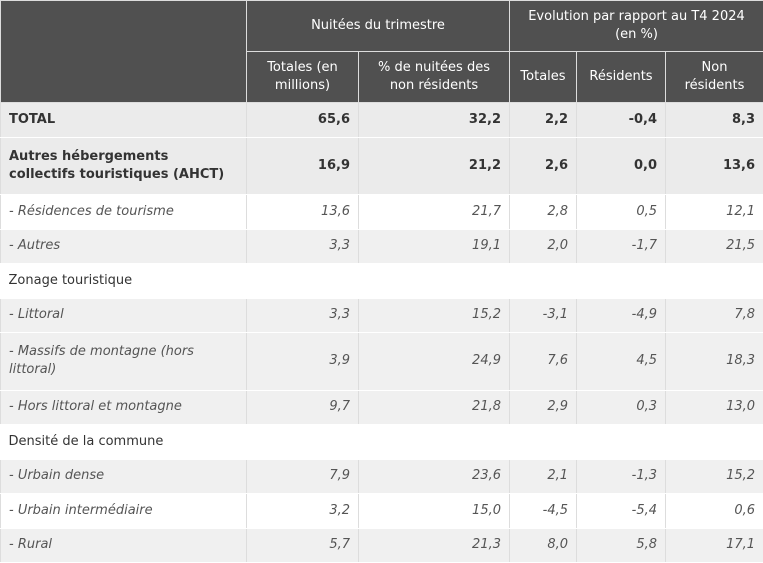 Image resolution: width=763 pixels, height=563 pixels. I want to click on cell: -1,7, so click(621, 246).